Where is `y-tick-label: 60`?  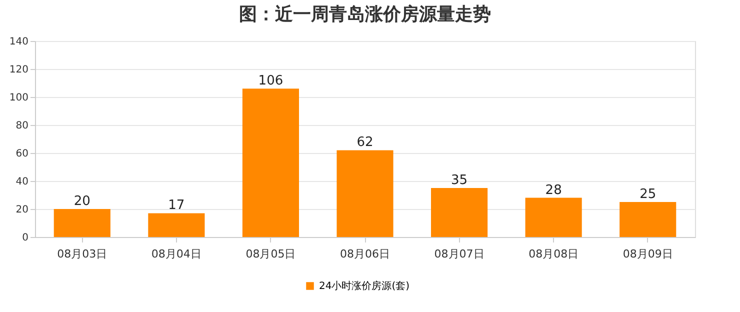 y-tick-label: 60 is located at coordinates (22, 154).